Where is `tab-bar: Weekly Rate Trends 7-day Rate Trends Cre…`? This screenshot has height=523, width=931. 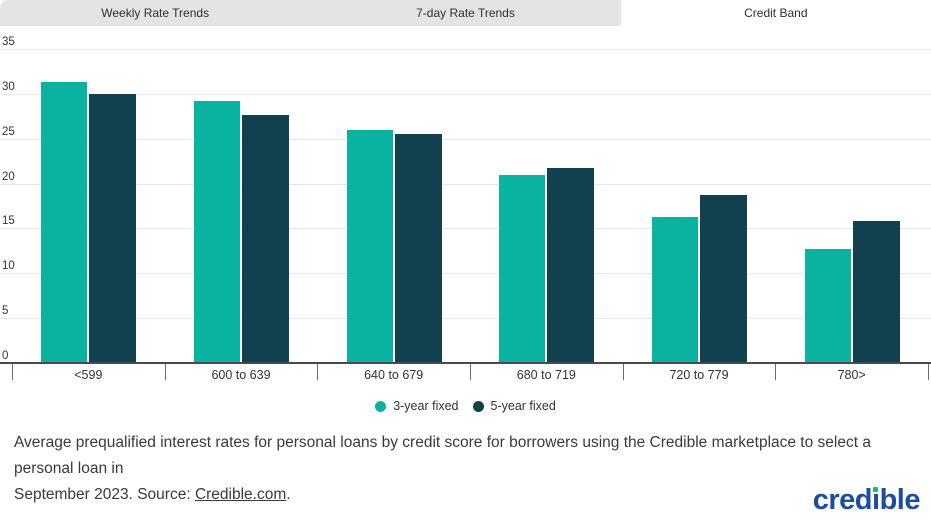 tab-bar: Weekly Rate Trends 7-day Rate Trends Cre… is located at coordinates (465, 13).